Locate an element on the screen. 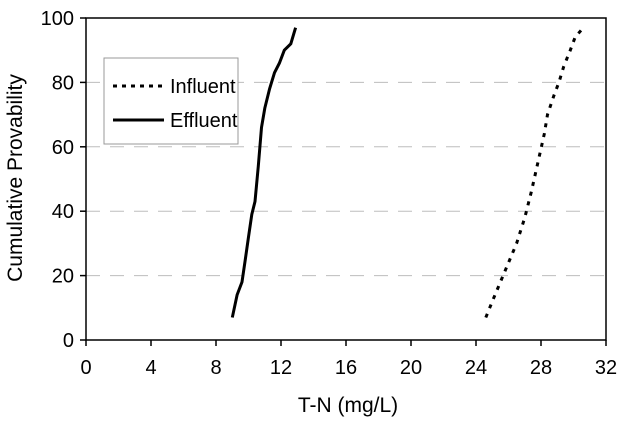 The height and width of the screenshot is (426, 622). series-line-effluent is located at coordinates (264, 172).